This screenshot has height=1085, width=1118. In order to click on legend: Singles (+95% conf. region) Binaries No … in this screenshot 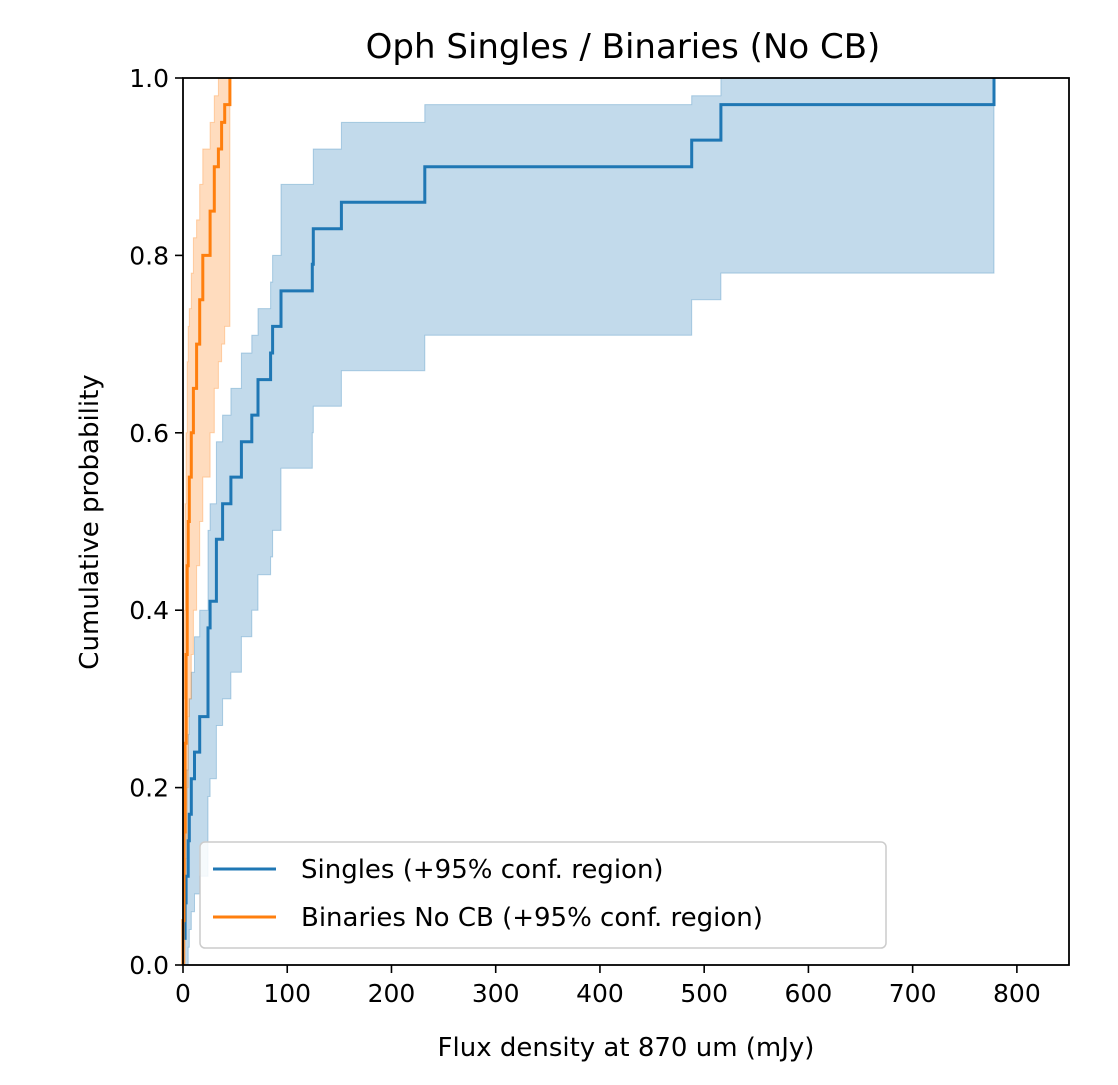, I will do `click(543, 895)`.